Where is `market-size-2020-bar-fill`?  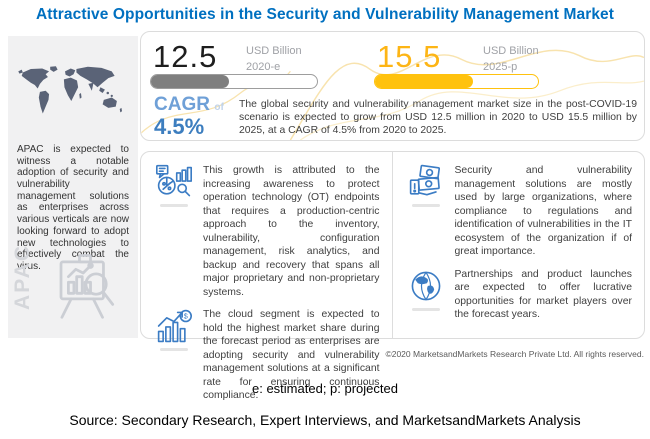
market-size-2020-bar-fill is located at coordinates (190, 81).